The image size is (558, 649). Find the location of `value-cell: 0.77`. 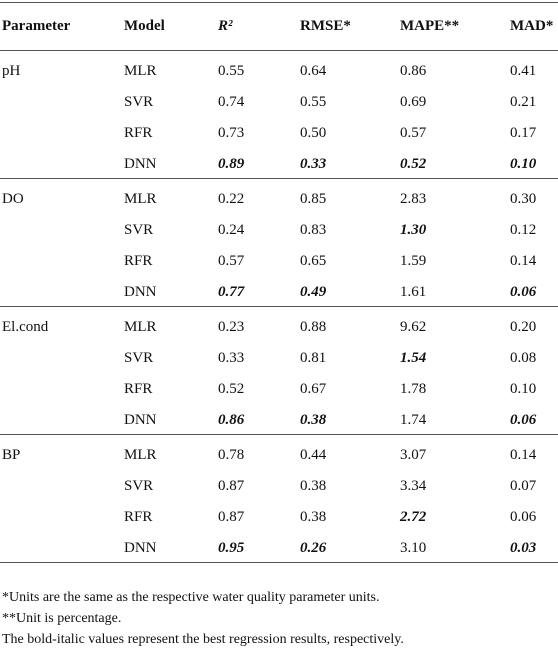

value-cell: 0.77 is located at coordinates (231, 292).